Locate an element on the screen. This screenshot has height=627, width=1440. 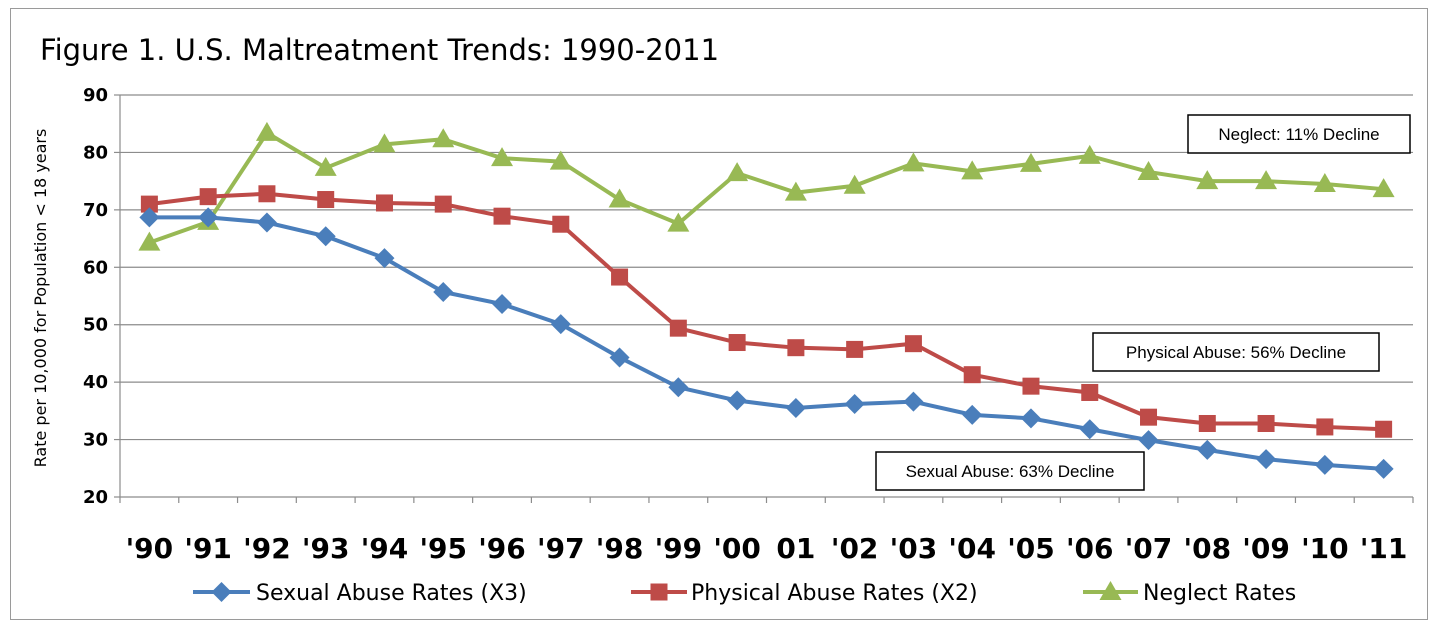
x-tick-label: '90 is located at coordinates (150, 548).